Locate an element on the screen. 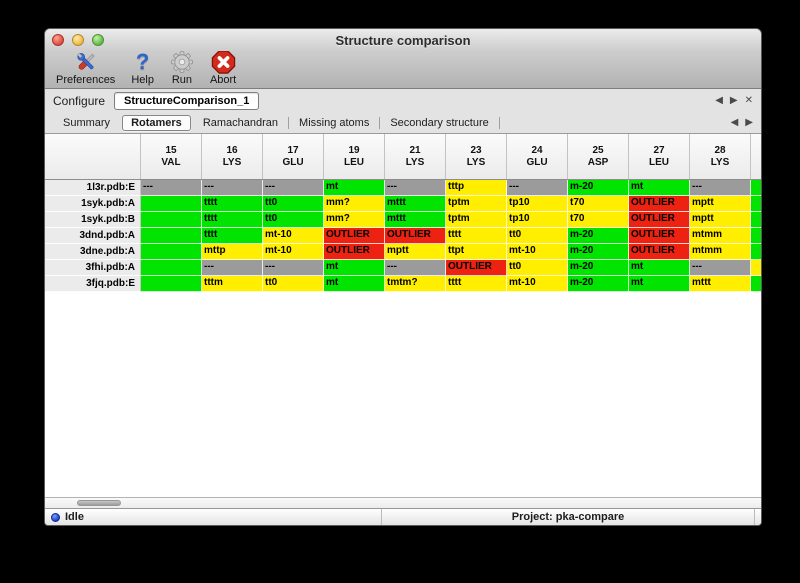 The height and width of the screenshot is (583, 800). scrollbar-thumb is located at coordinates (99, 503).